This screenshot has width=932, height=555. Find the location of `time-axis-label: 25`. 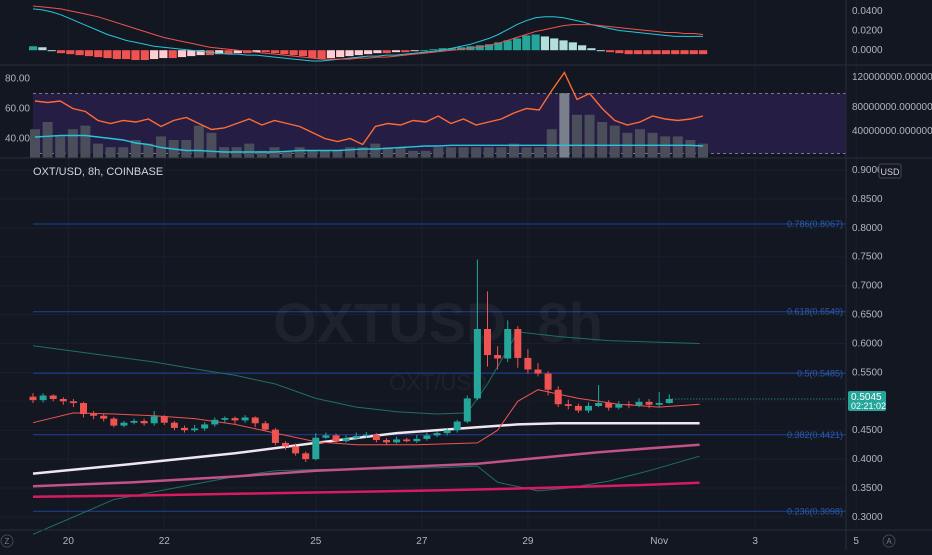

time-axis-label: 25 is located at coordinates (316, 541).